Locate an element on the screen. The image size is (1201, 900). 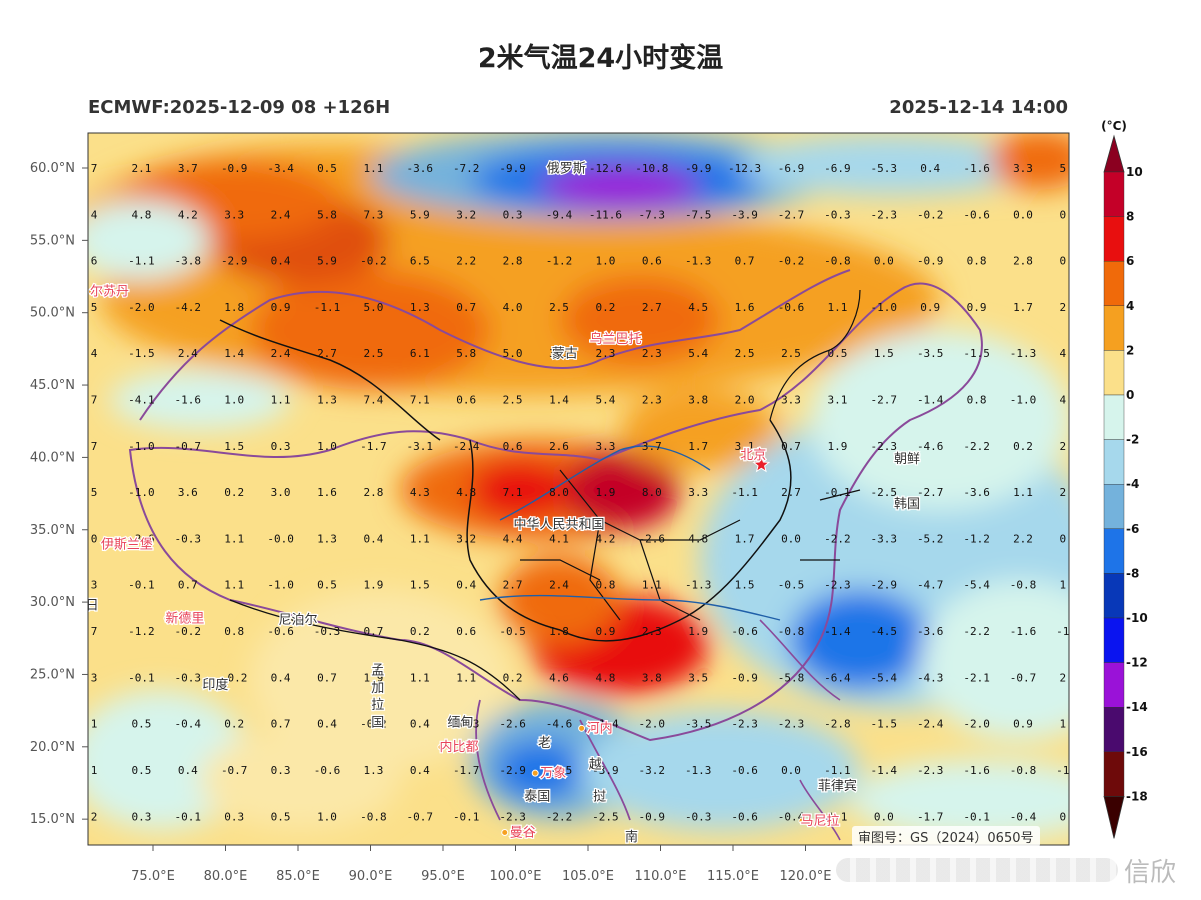
grid-value: -1.2 is located at coordinates (559, 261).